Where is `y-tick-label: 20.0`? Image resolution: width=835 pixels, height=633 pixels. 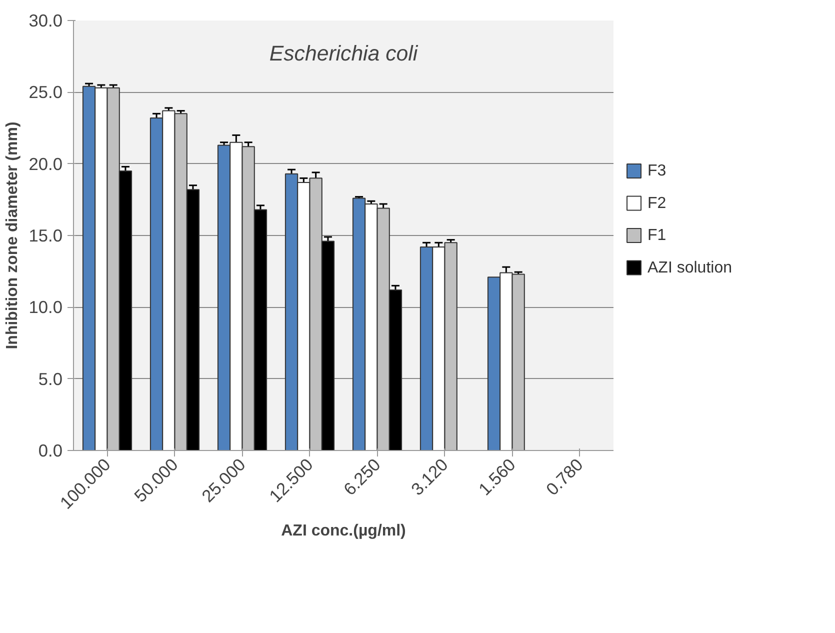 y-tick-label: 20.0 is located at coordinates (45, 164).